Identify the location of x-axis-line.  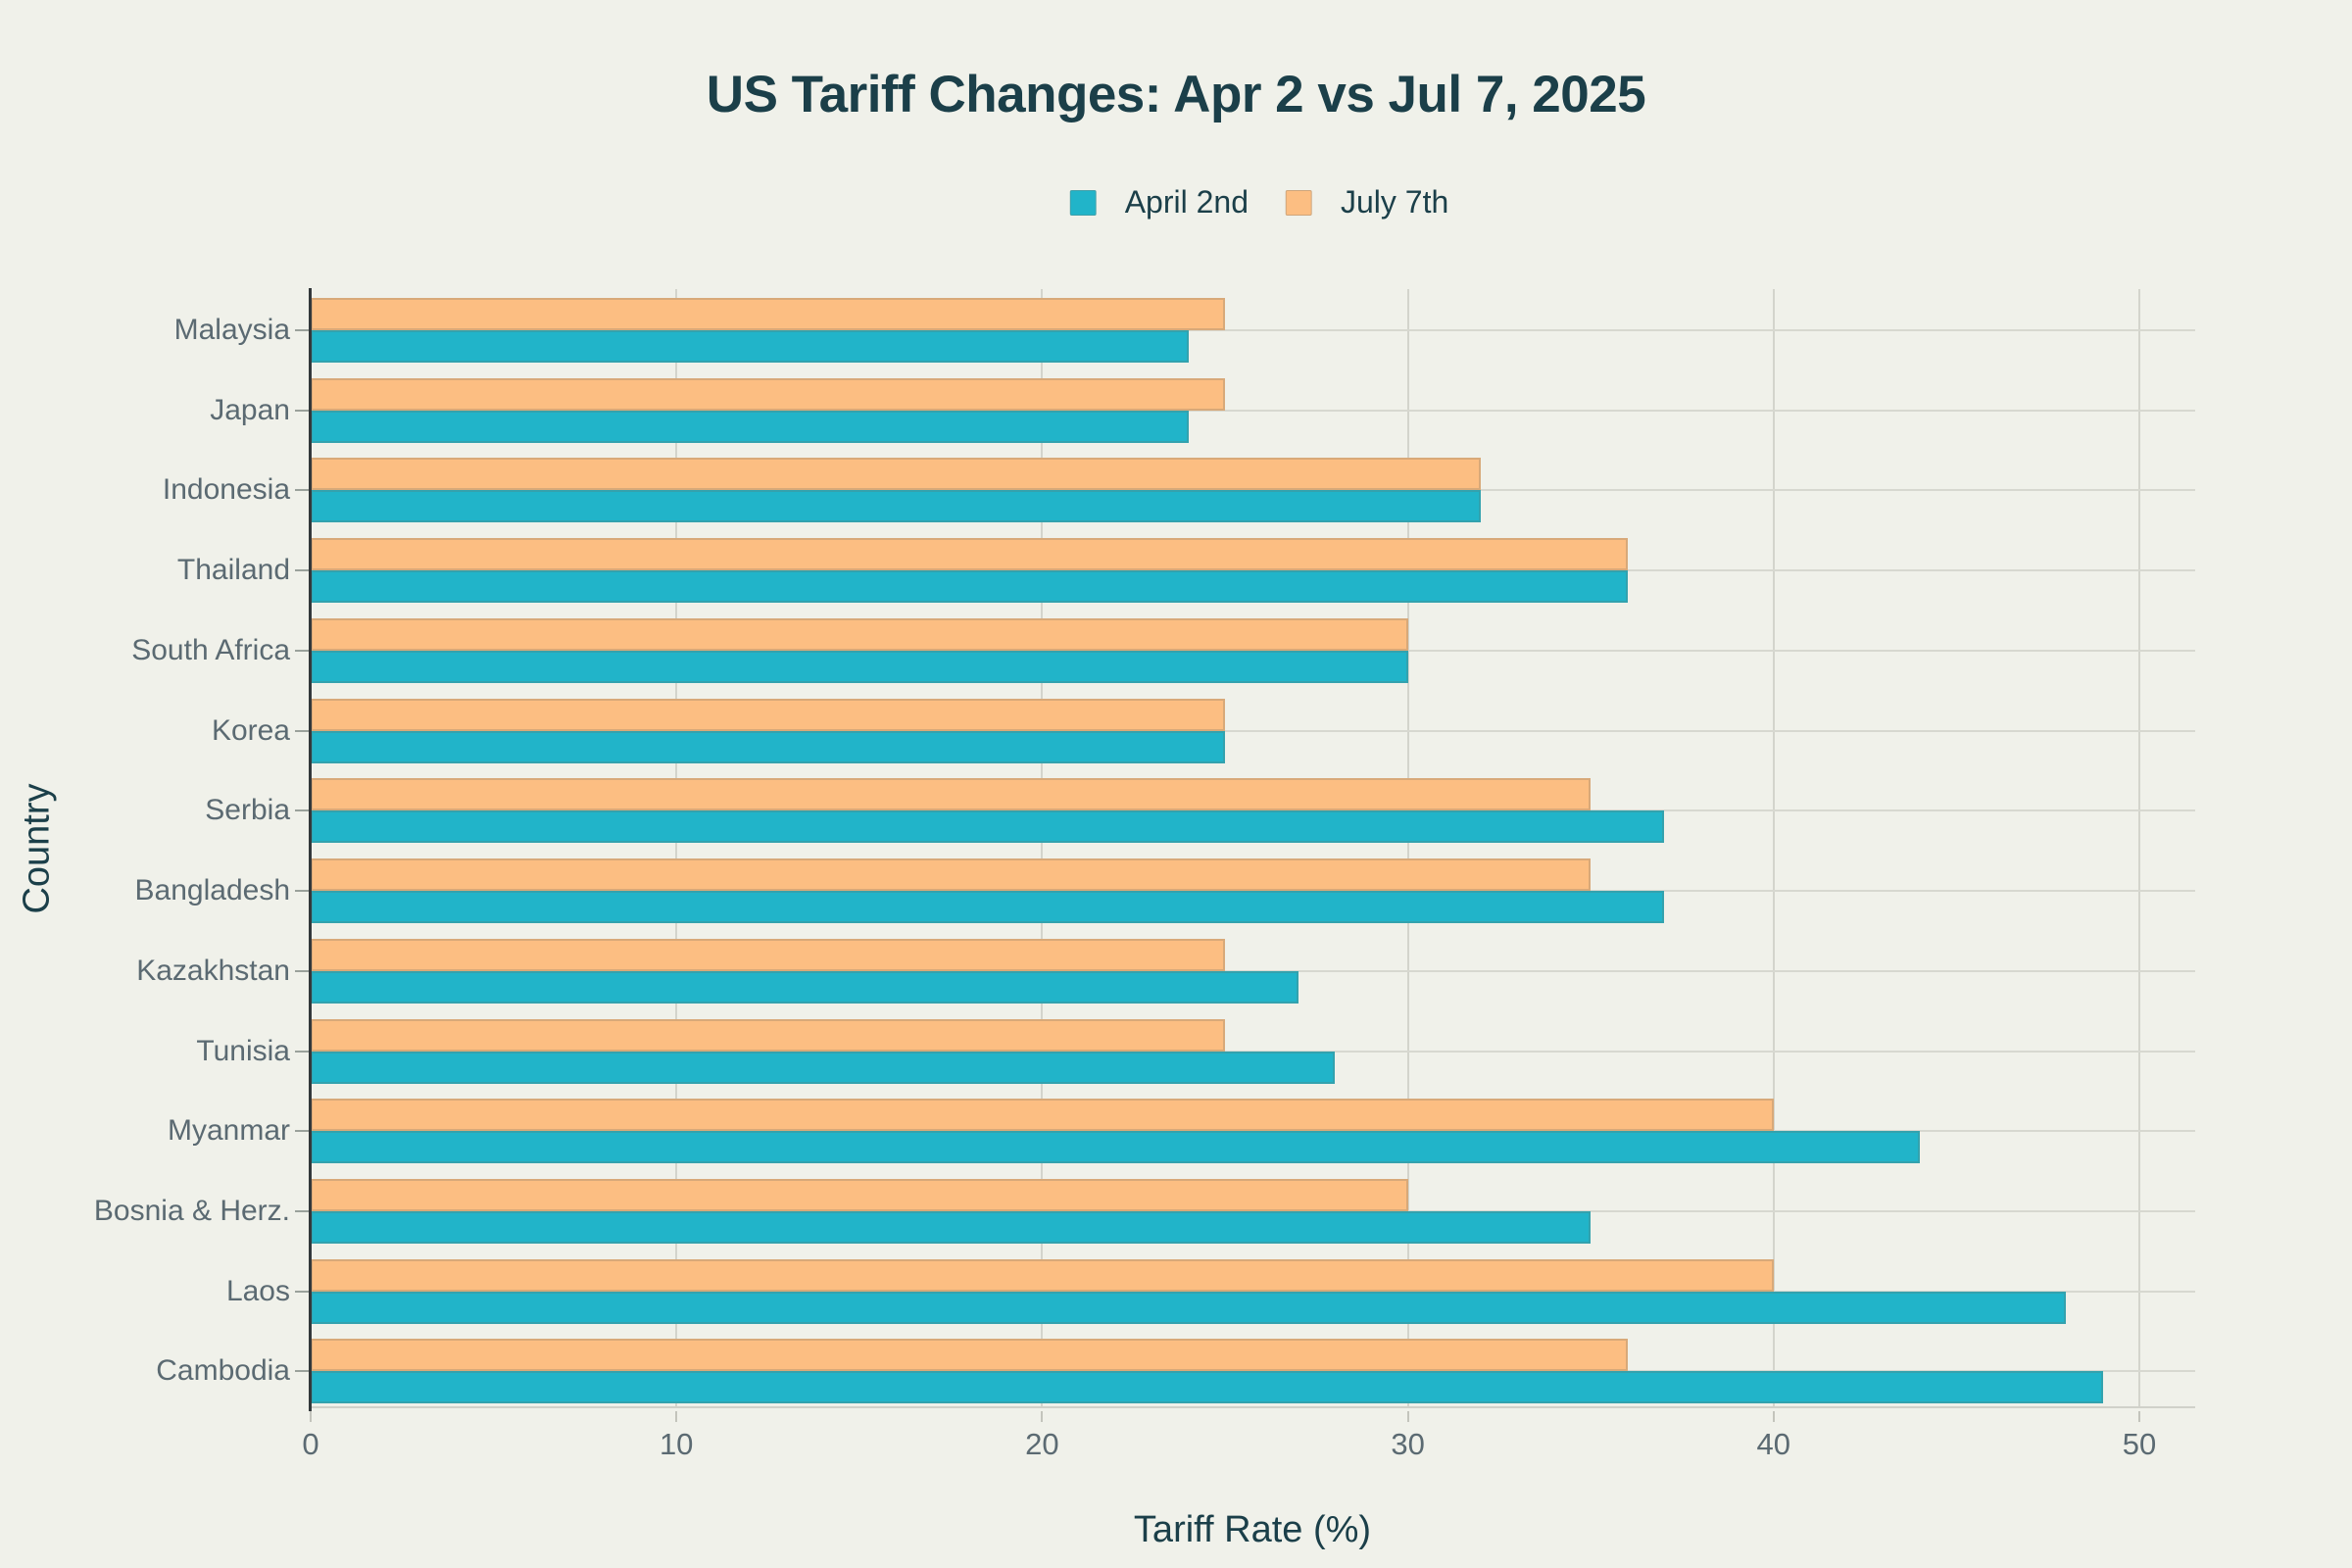
(1253, 1407).